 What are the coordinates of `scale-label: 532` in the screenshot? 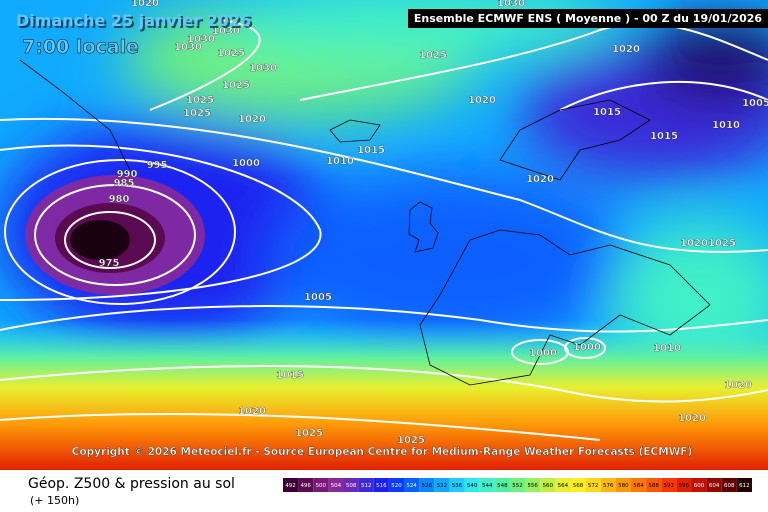 It's located at (442, 486).